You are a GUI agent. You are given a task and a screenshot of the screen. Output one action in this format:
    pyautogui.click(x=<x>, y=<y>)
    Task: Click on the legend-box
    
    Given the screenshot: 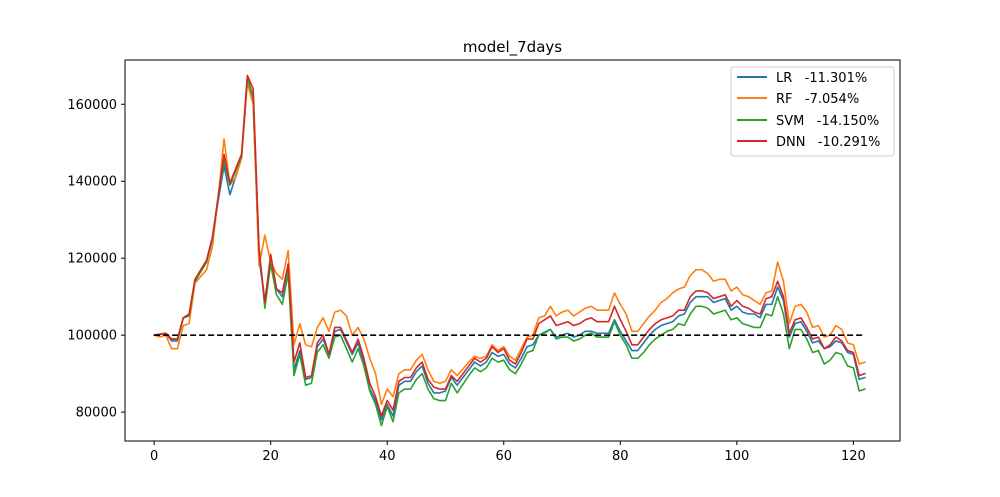 What is the action you would take?
    pyautogui.click(x=812, y=111)
    